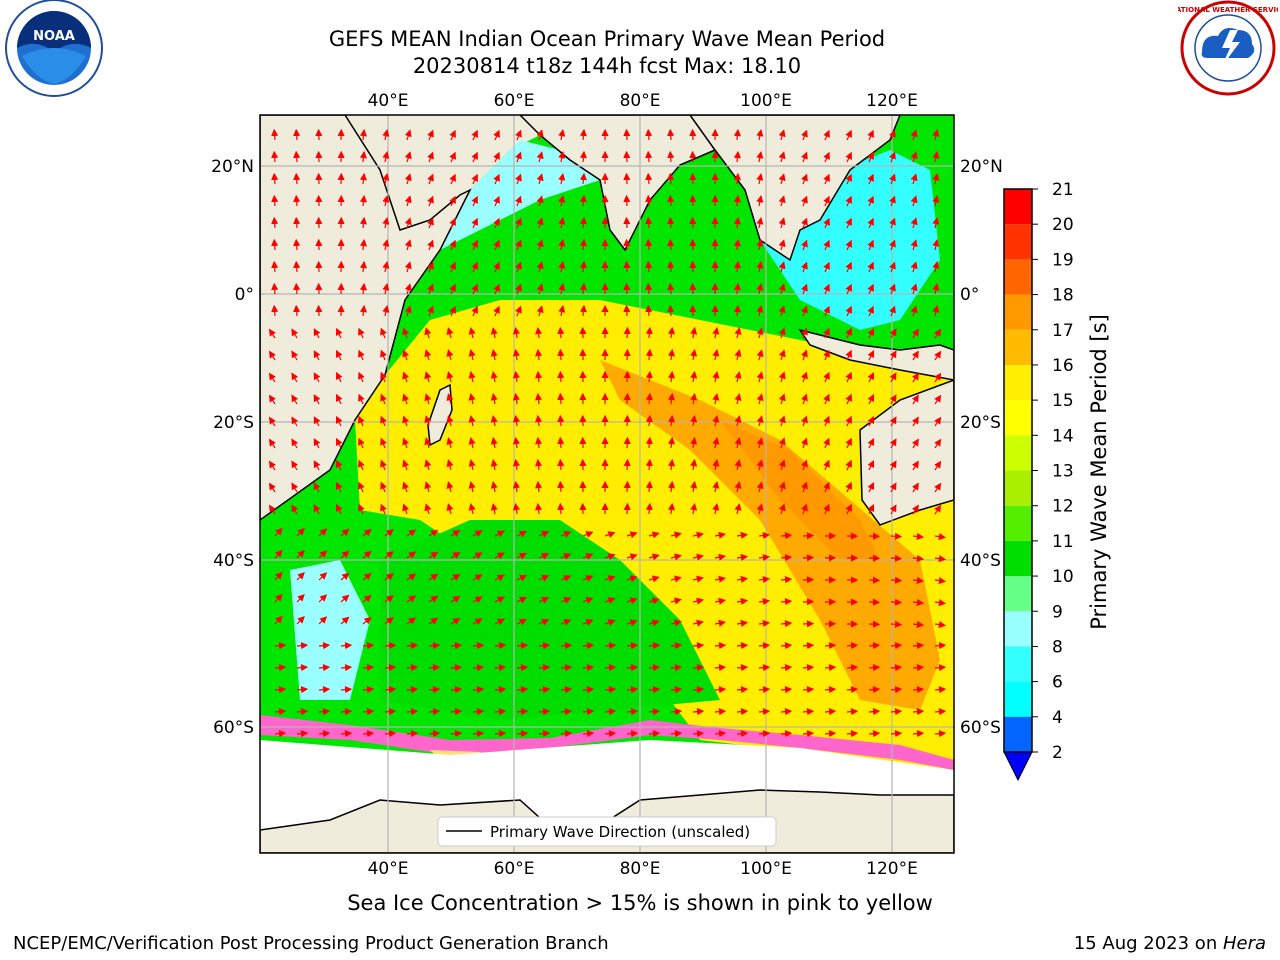 The image size is (1280, 960). Describe the element at coordinates (54, 36) in the screenshot. I see `noaa-logo-text: NOAA` at that location.